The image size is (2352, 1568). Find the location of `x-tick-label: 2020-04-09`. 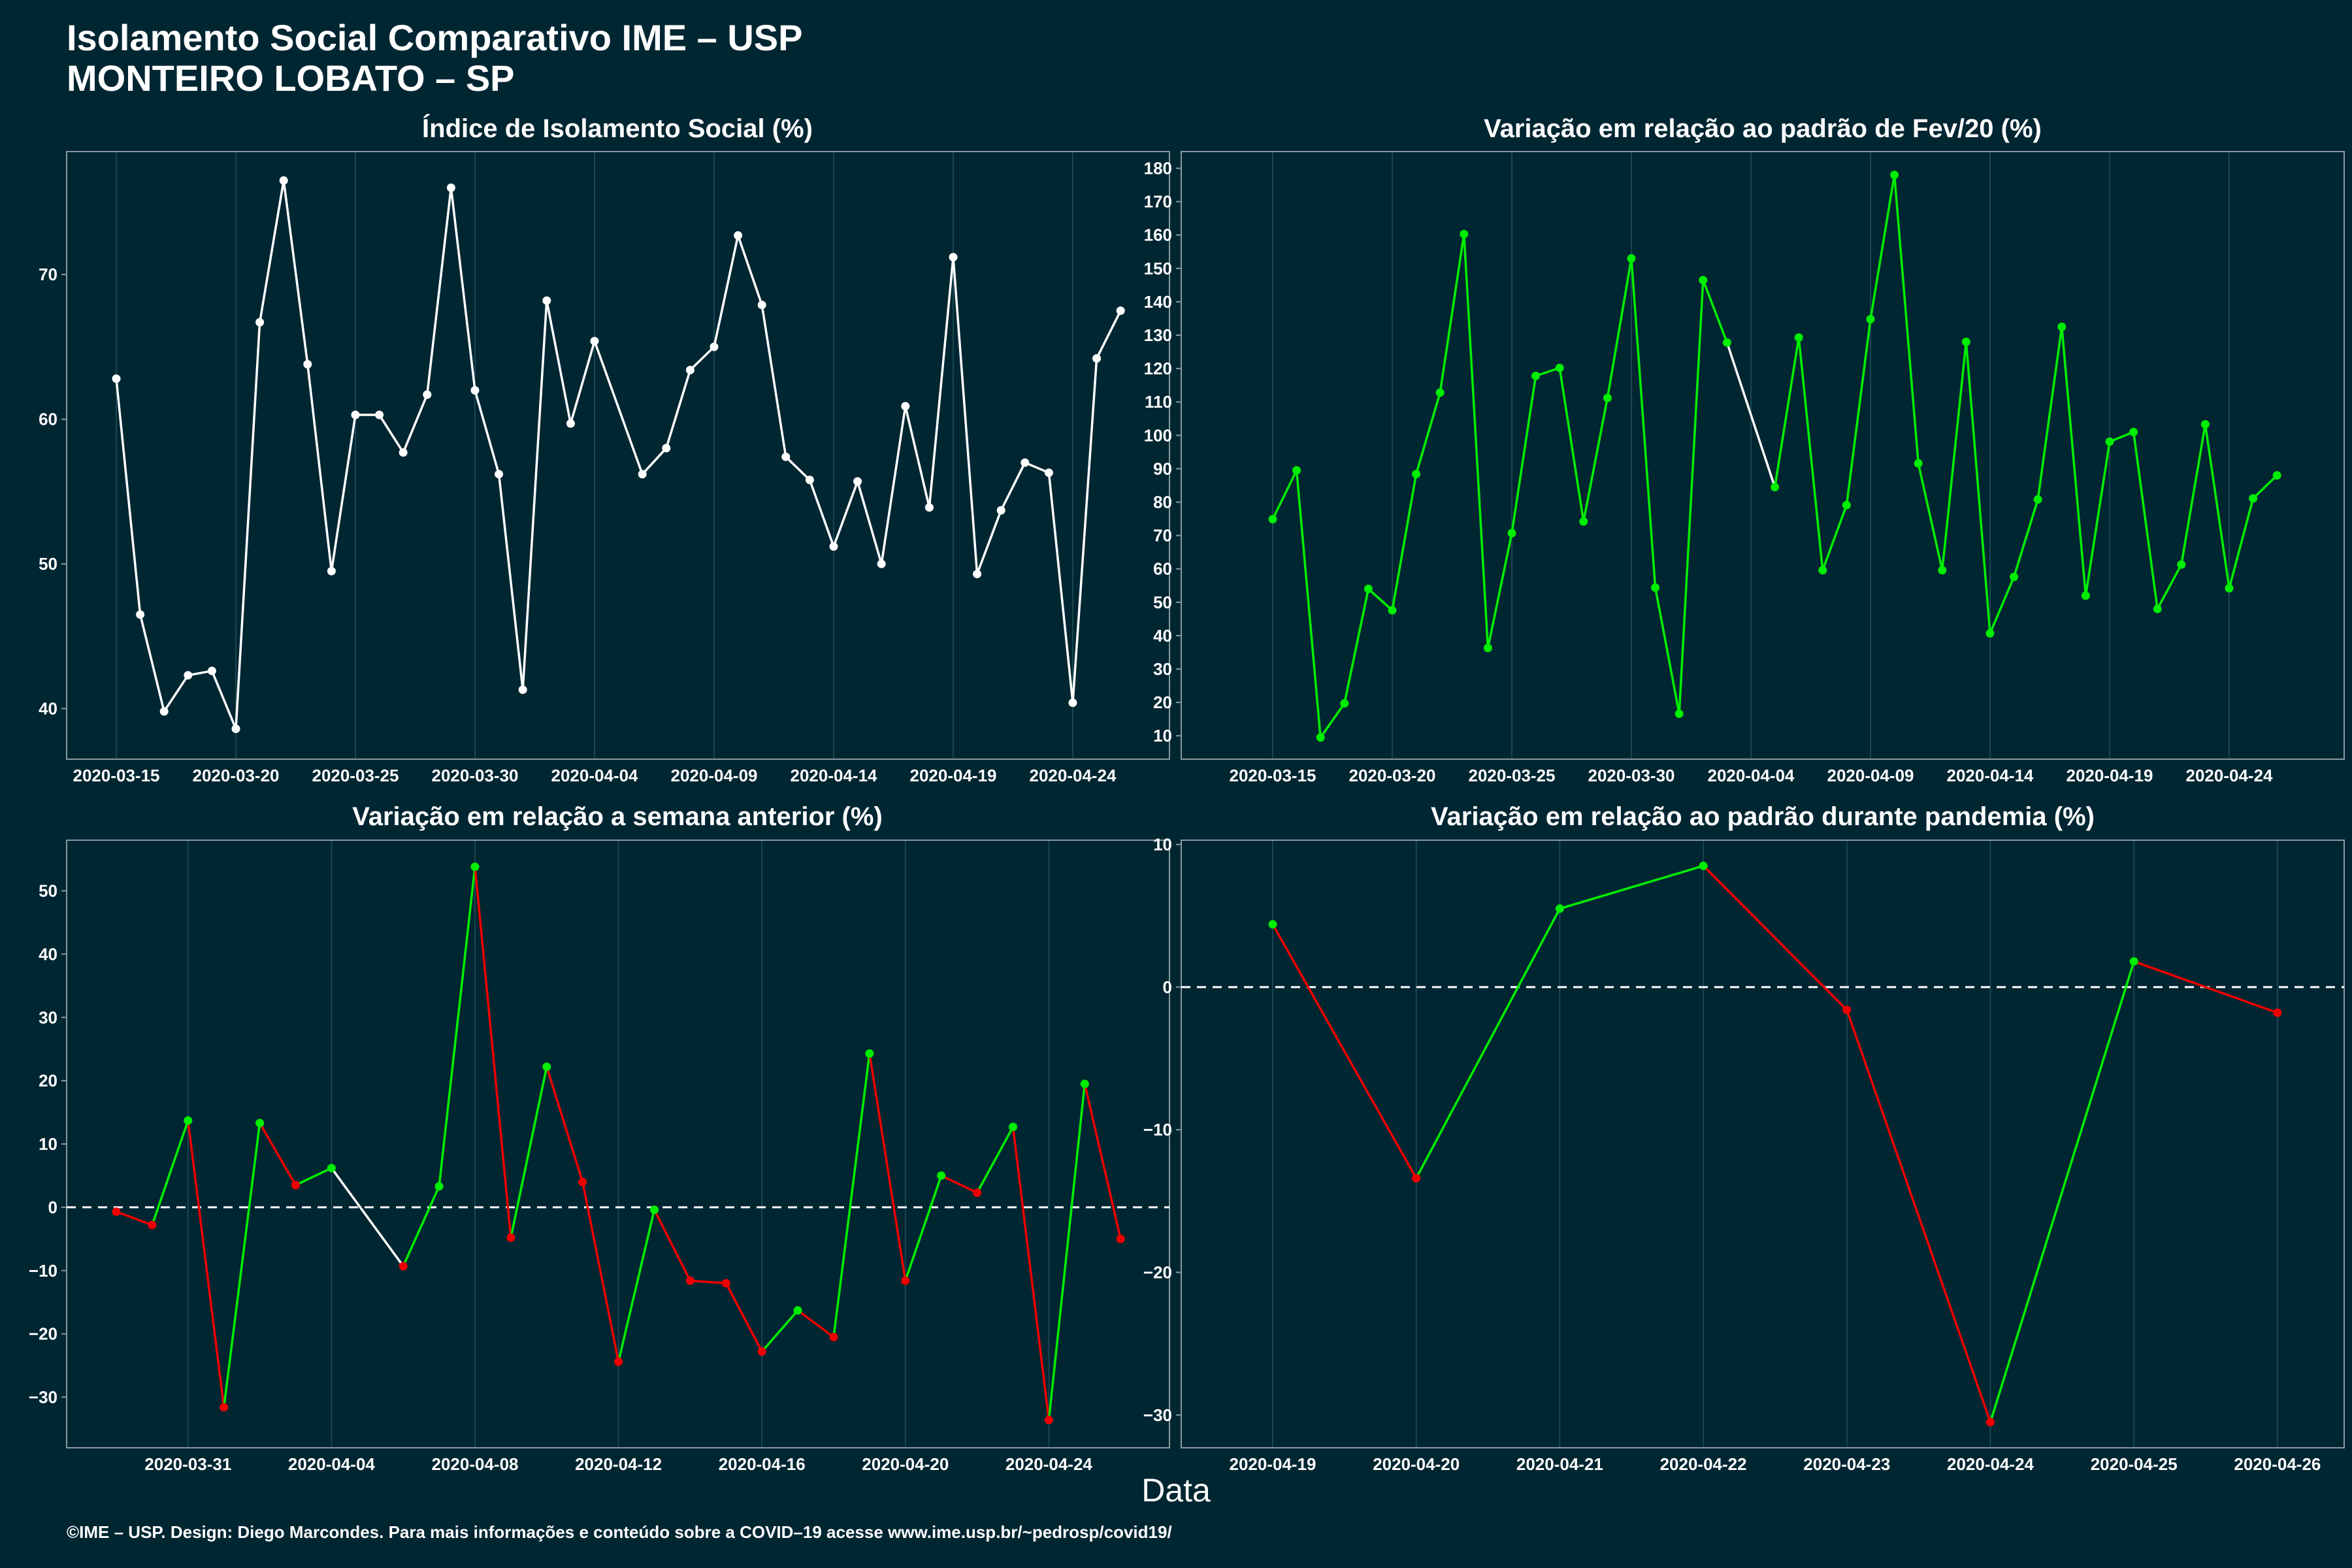

x-tick-label: 2020-04-09 is located at coordinates (714, 775).